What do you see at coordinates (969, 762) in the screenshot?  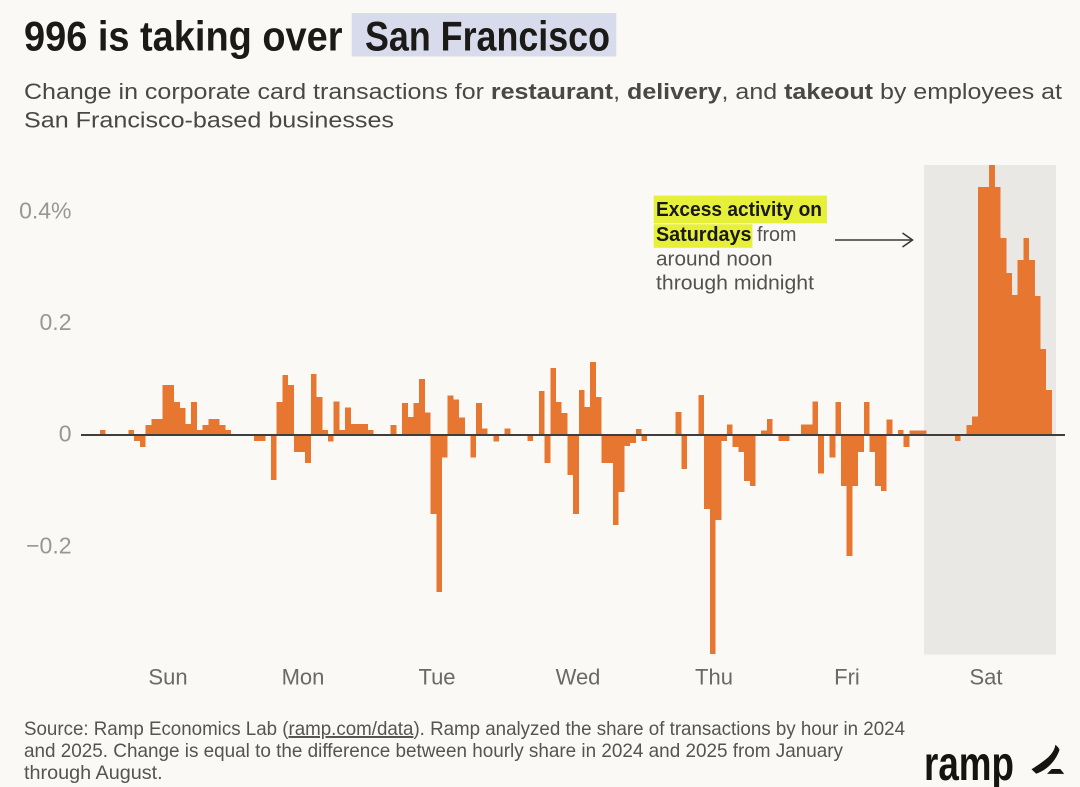 I see `svg-text: ramp` at bounding box center [969, 762].